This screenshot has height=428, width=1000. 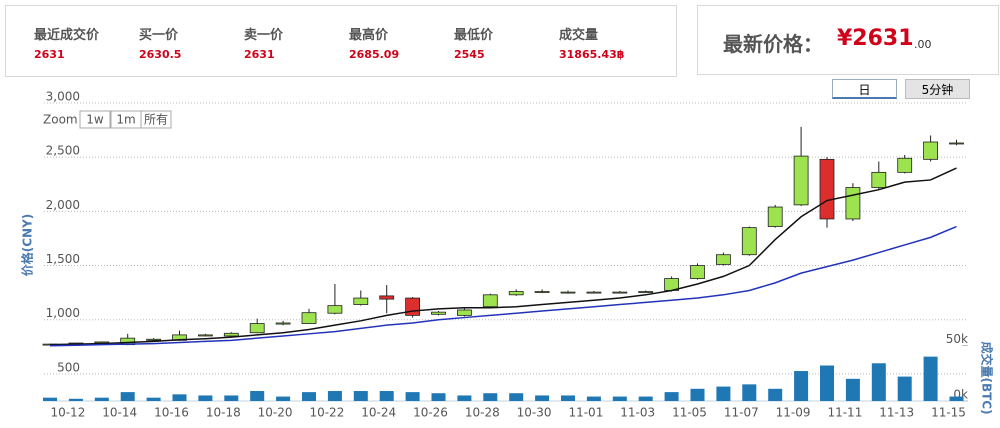 What do you see at coordinates (987, 377) in the screenshot?
I see `y2-axis-label: 成交量(BTC)` at bounding box center [987, 377].